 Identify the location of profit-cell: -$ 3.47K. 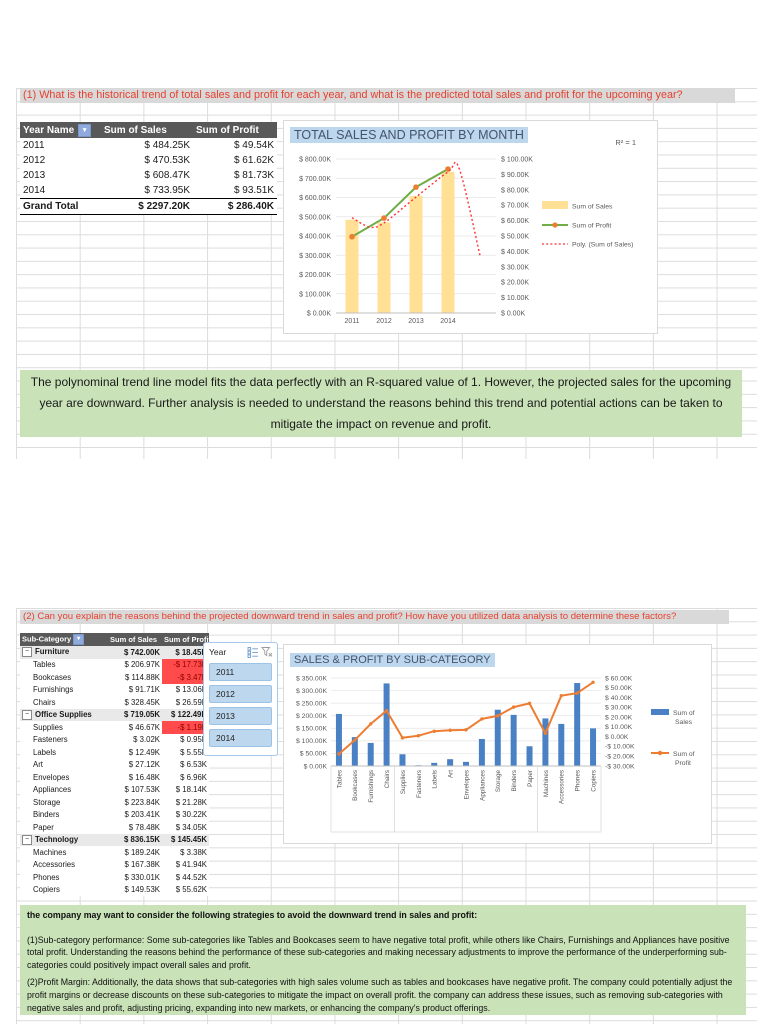
(185, 677).